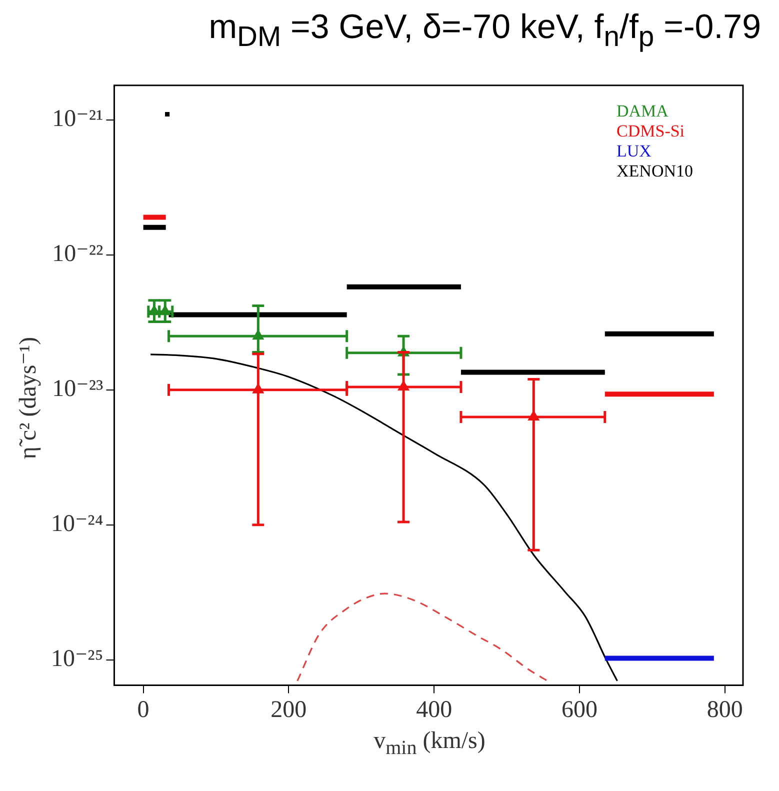 The width and height of the screenshot is (779, 791). What do you see at coordinates (422, 637) in the screenshot?
I see `line-series` at bounding box center [422, 637].